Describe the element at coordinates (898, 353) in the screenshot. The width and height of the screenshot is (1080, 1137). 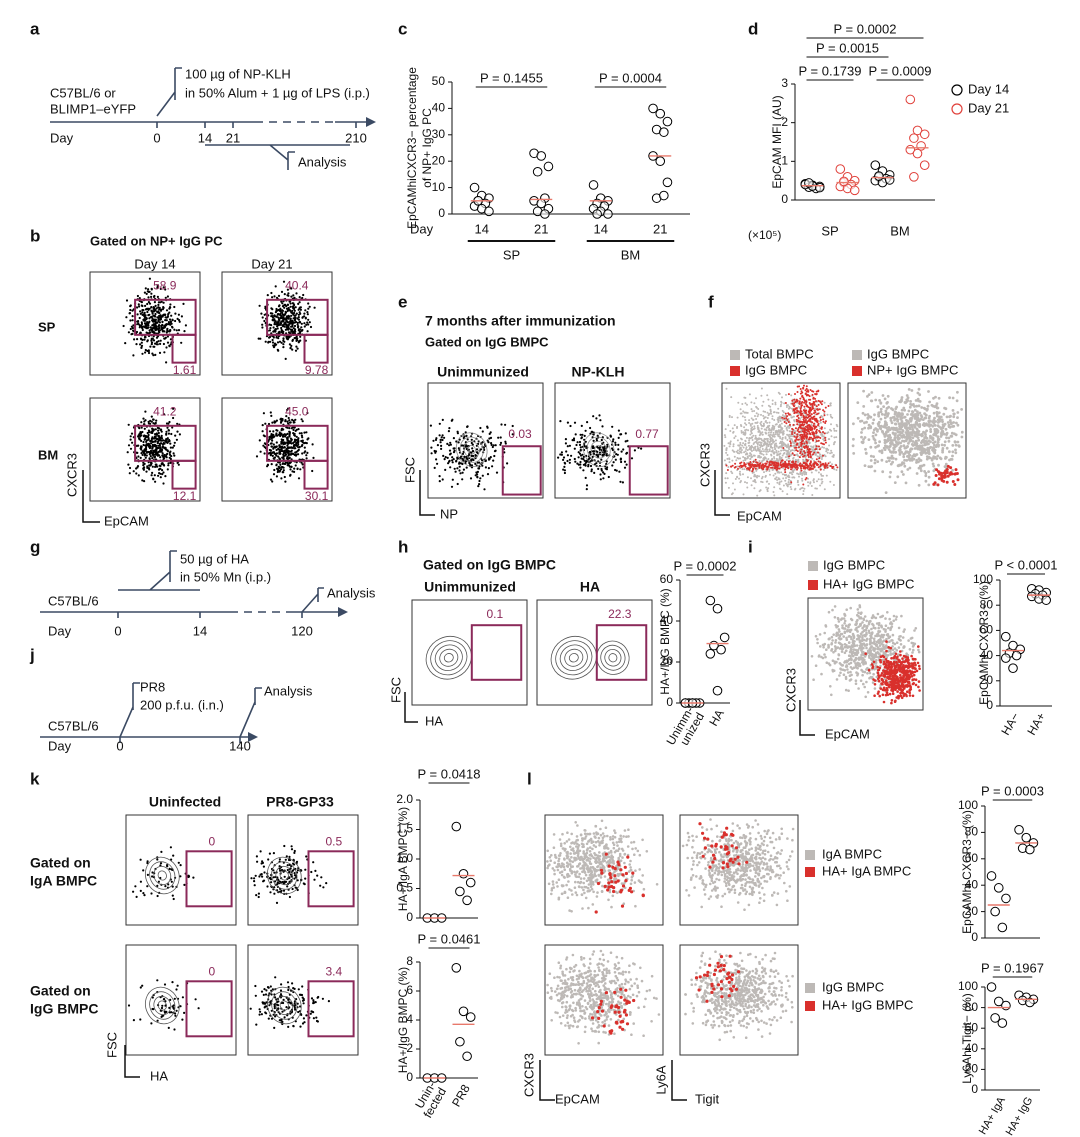
I see `label: IgG BMPC` at that location.